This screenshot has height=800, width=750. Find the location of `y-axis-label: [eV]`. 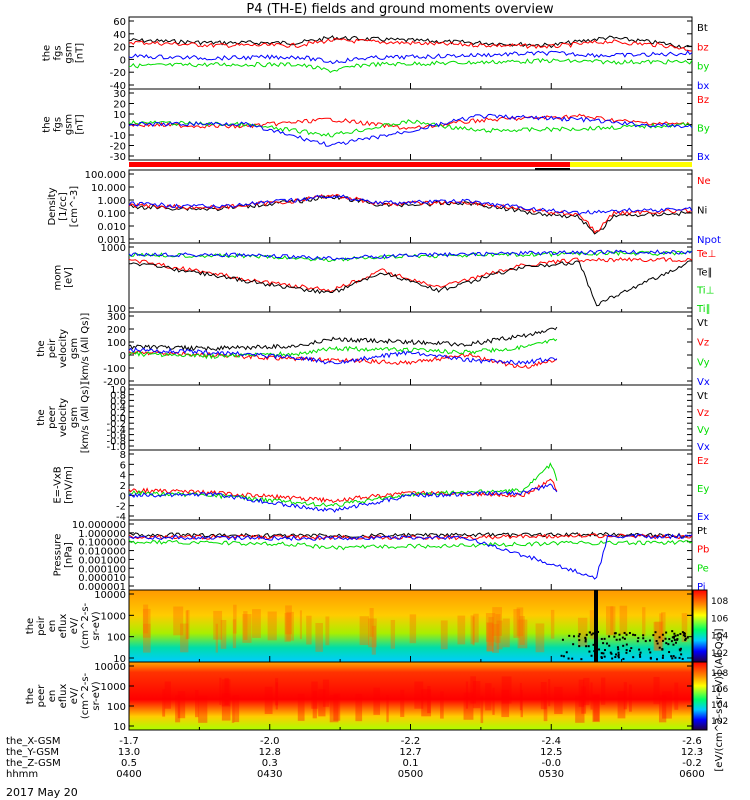

y-axis-label: [eV] is located at coordinates (69, 277).